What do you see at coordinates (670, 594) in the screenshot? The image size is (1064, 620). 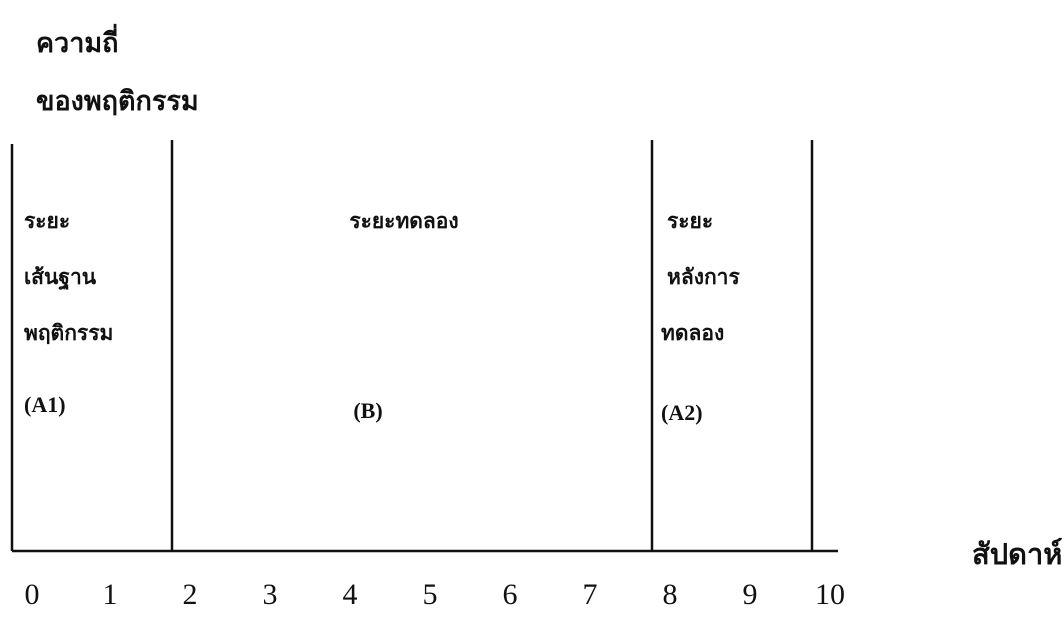 I see `x-tick-label: 8` at bounding box center [670, 594].